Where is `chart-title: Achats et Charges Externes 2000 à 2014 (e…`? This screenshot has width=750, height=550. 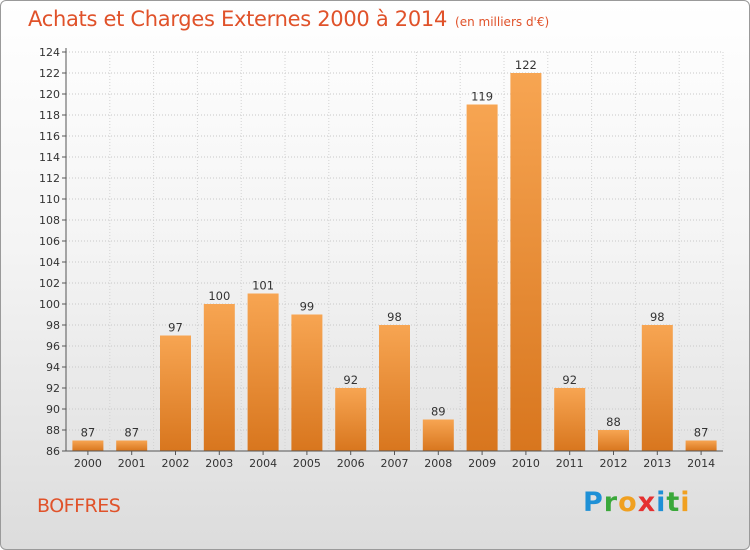 chart-title: Achats et Charges Externes 2000 à 2014 (e… is located at coordinates (288, 19).